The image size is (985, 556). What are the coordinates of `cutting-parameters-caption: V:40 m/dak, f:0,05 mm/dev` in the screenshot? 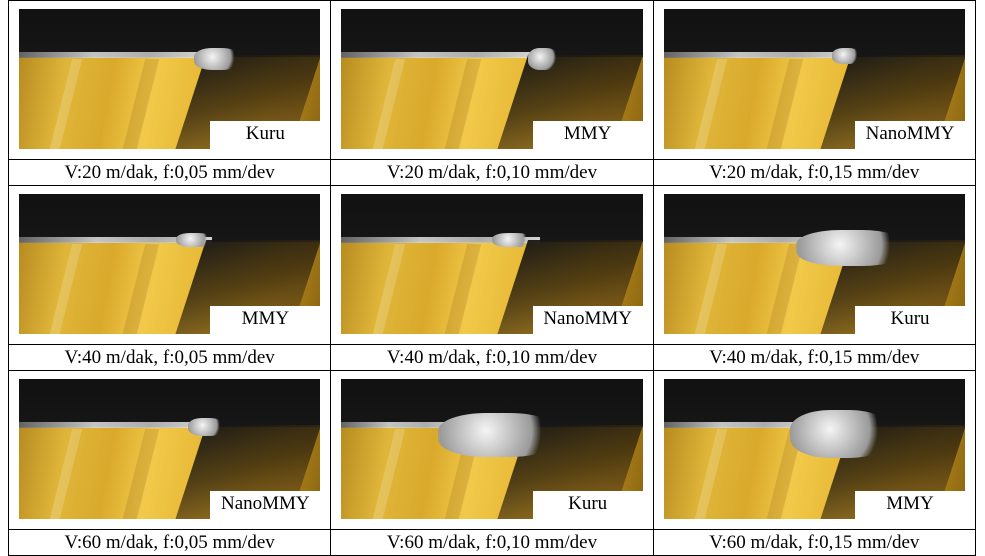 It's located at (169, 357).